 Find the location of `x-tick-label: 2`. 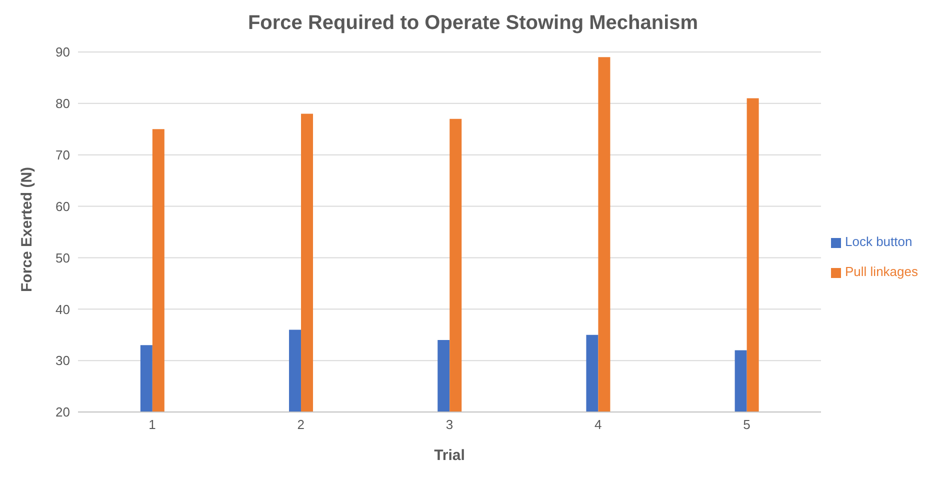

x-tick-label: 2 is located at coordinates (301, 424).